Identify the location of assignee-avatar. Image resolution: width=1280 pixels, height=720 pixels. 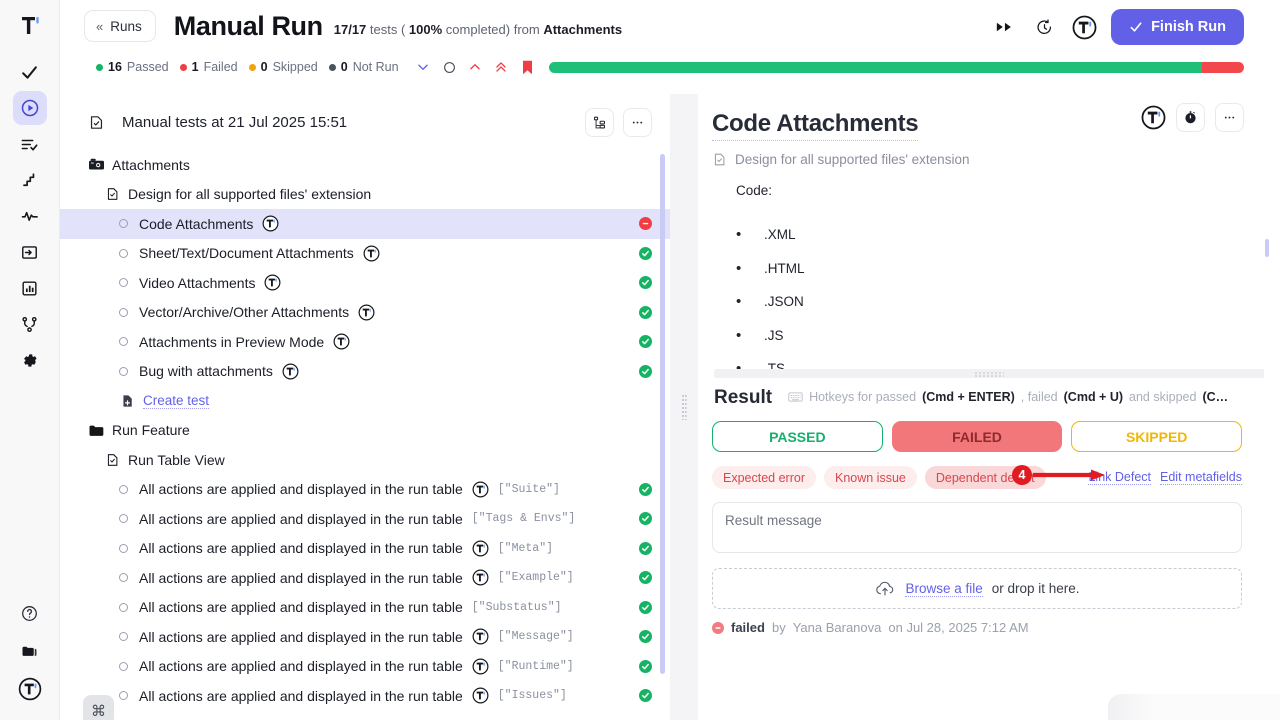
(1153, 118).